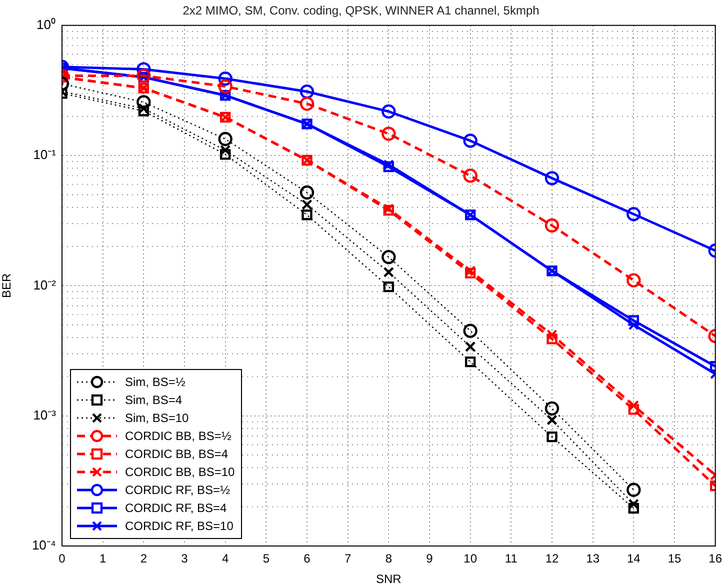  I want to click on legend-label: CORDIC BB, BS=10, so click(180, 472).